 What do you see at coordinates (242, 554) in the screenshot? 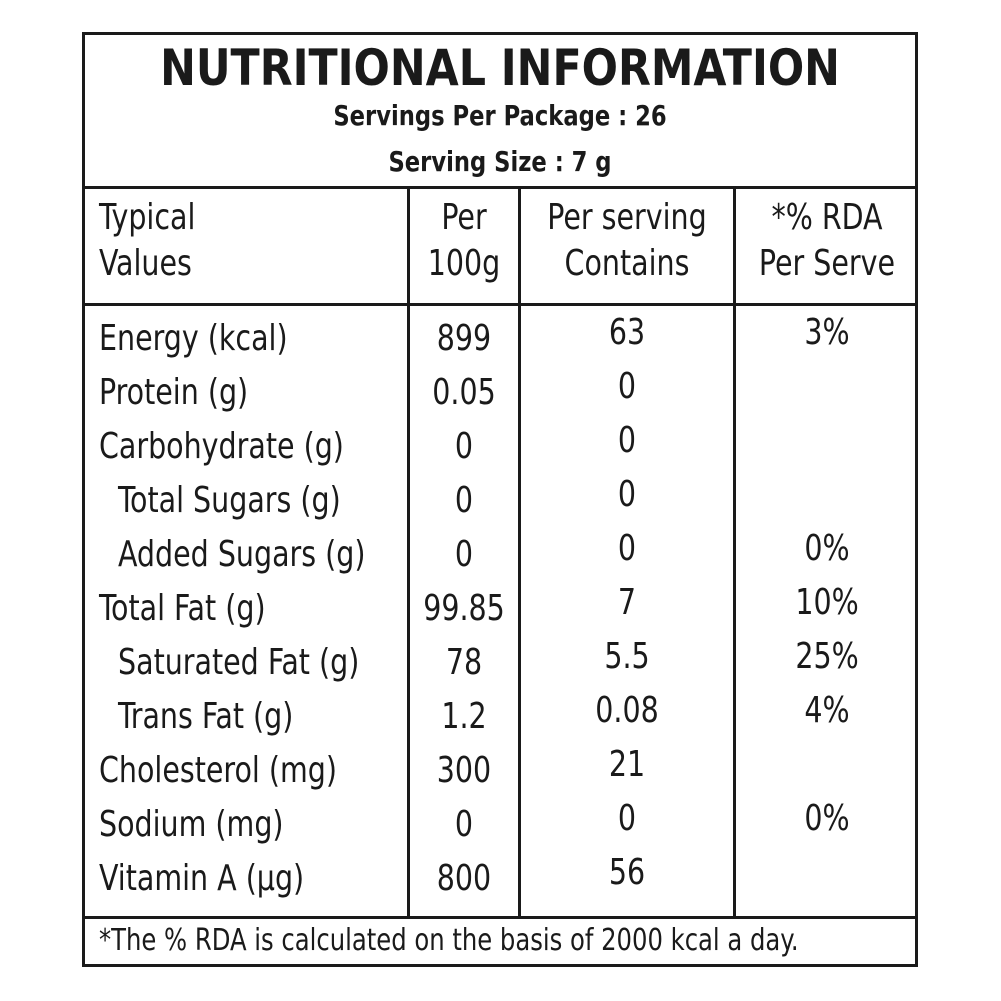
I see `nutrient-name: Added Sugars (g)` at bounding box center [242, 554].